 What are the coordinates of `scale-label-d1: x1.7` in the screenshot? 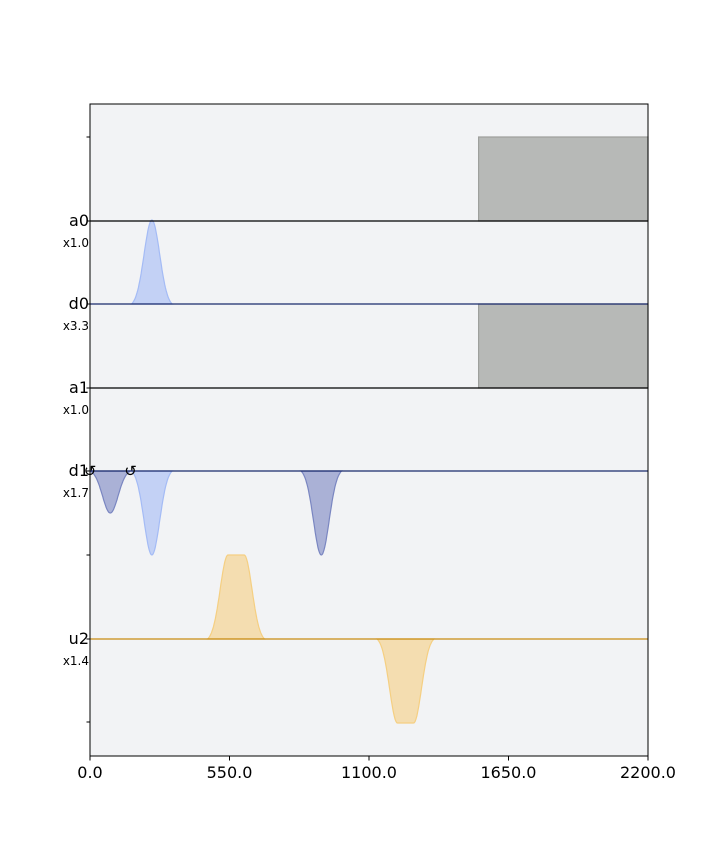 It's located at (76, 493).